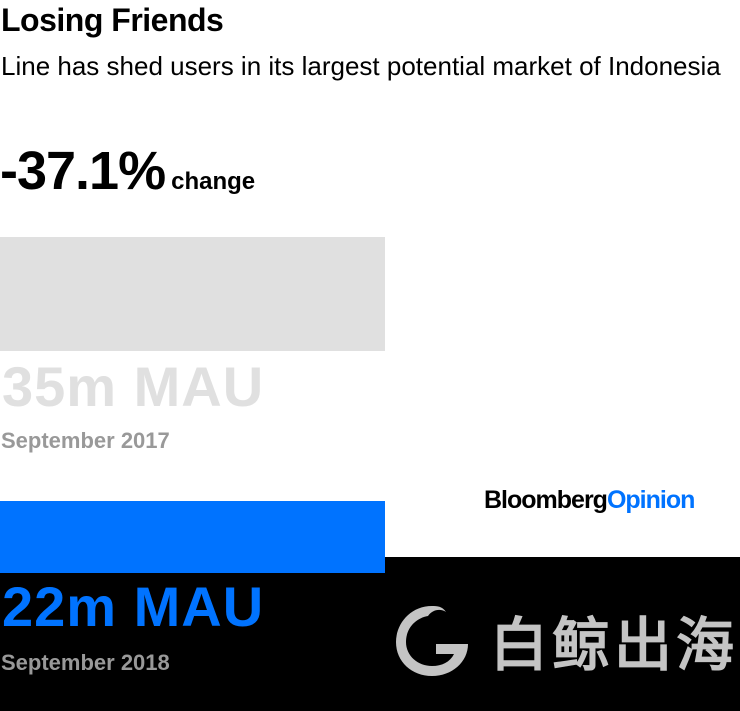  I want to click on headline-change: -37.1% change, so click(127, 171).